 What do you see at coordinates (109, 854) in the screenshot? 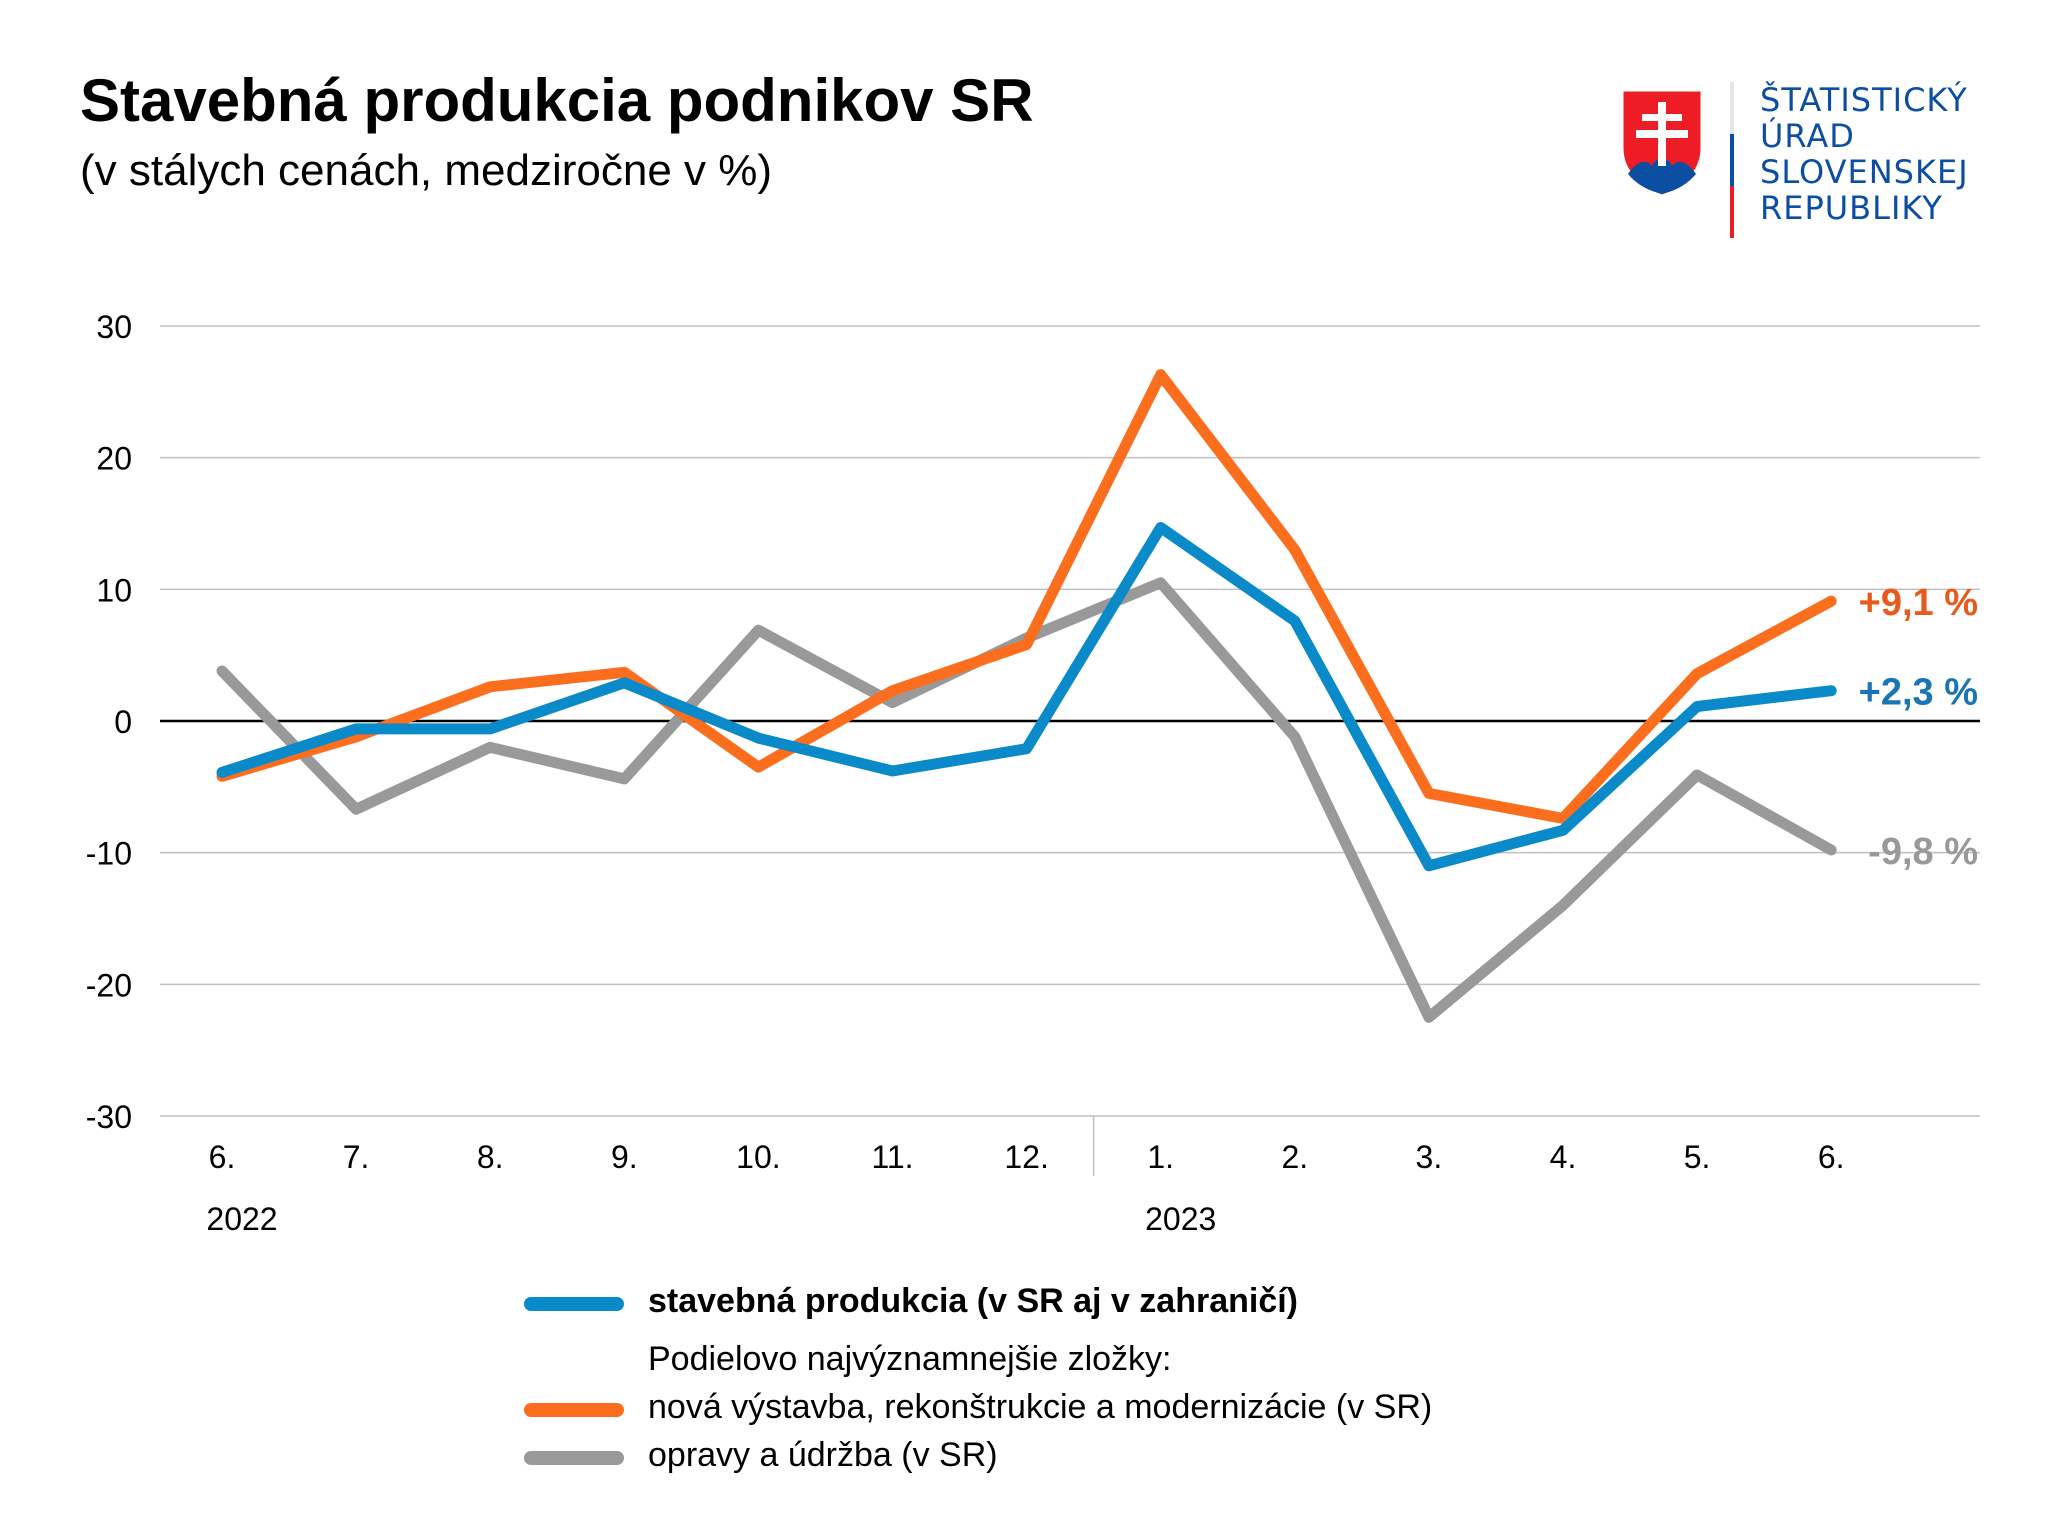
I see `y-tick-label: -10` at bounding box center [109, 854].